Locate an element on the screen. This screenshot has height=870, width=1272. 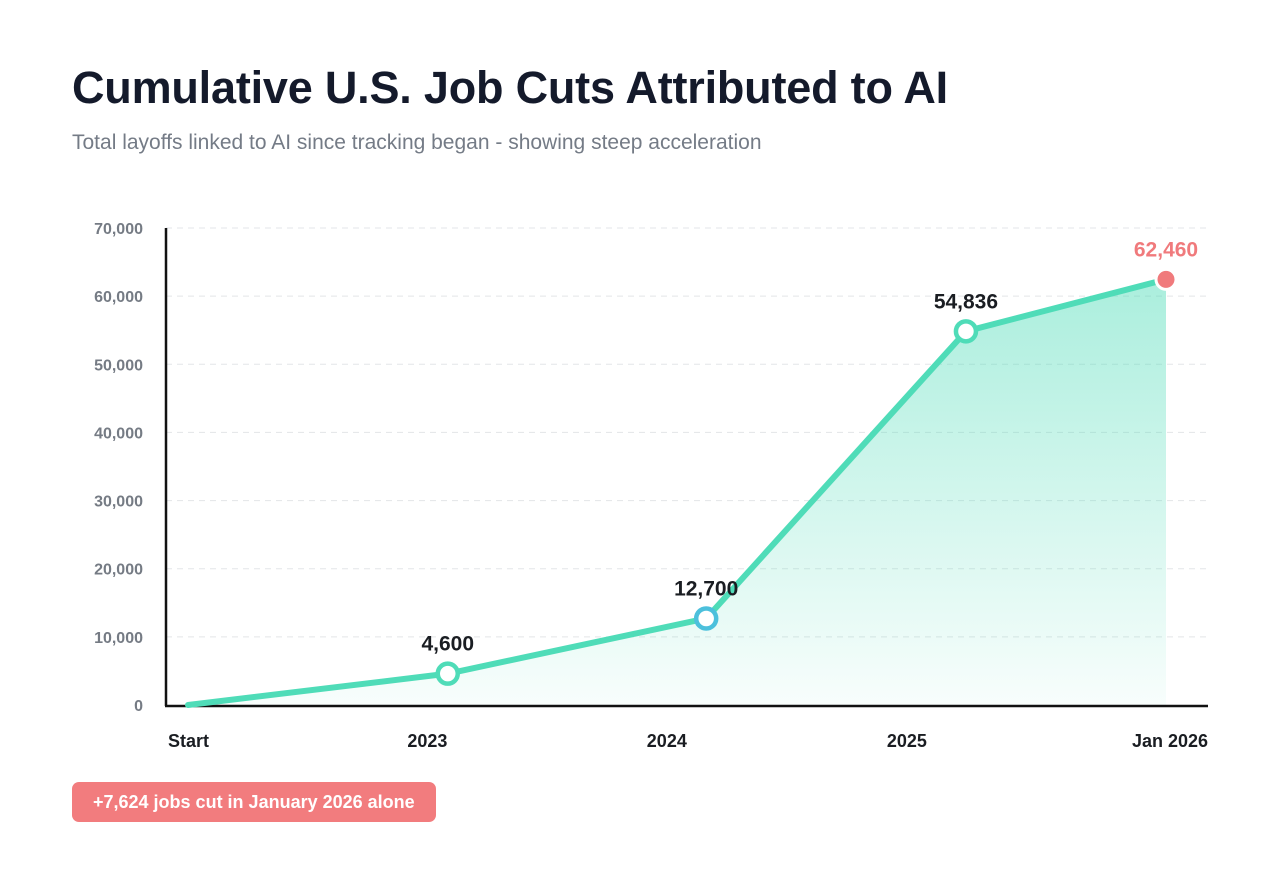
y-tick-label-0: 0 is located at coordinates (138, 706).